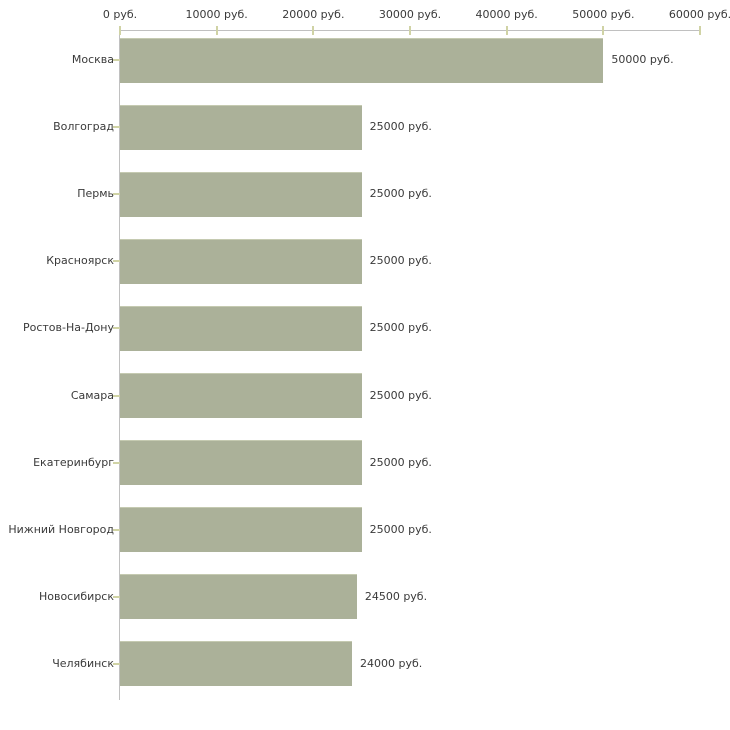  Describe the element at coordinates (80, 261) in the screenshot. I see `category-label: Красноярск` at that location.